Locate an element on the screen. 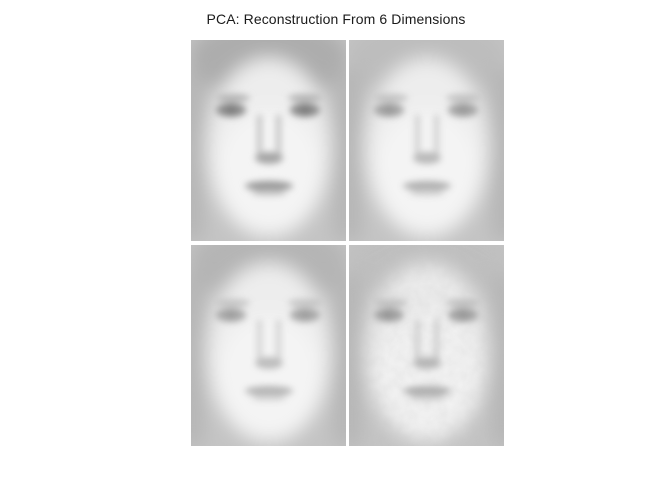  figure-title: PCA: Reconstruction From 6 Dimensions is located at coordinates (336, 19).